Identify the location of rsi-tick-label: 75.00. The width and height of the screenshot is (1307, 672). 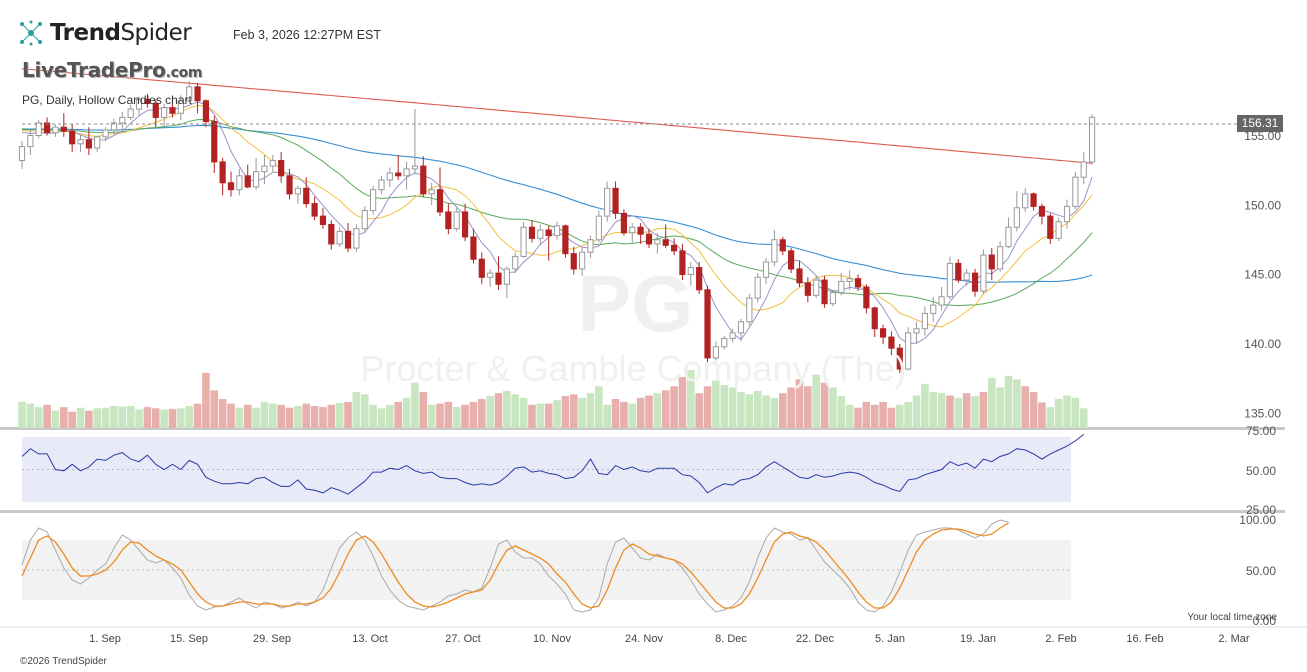
(1261, 431).